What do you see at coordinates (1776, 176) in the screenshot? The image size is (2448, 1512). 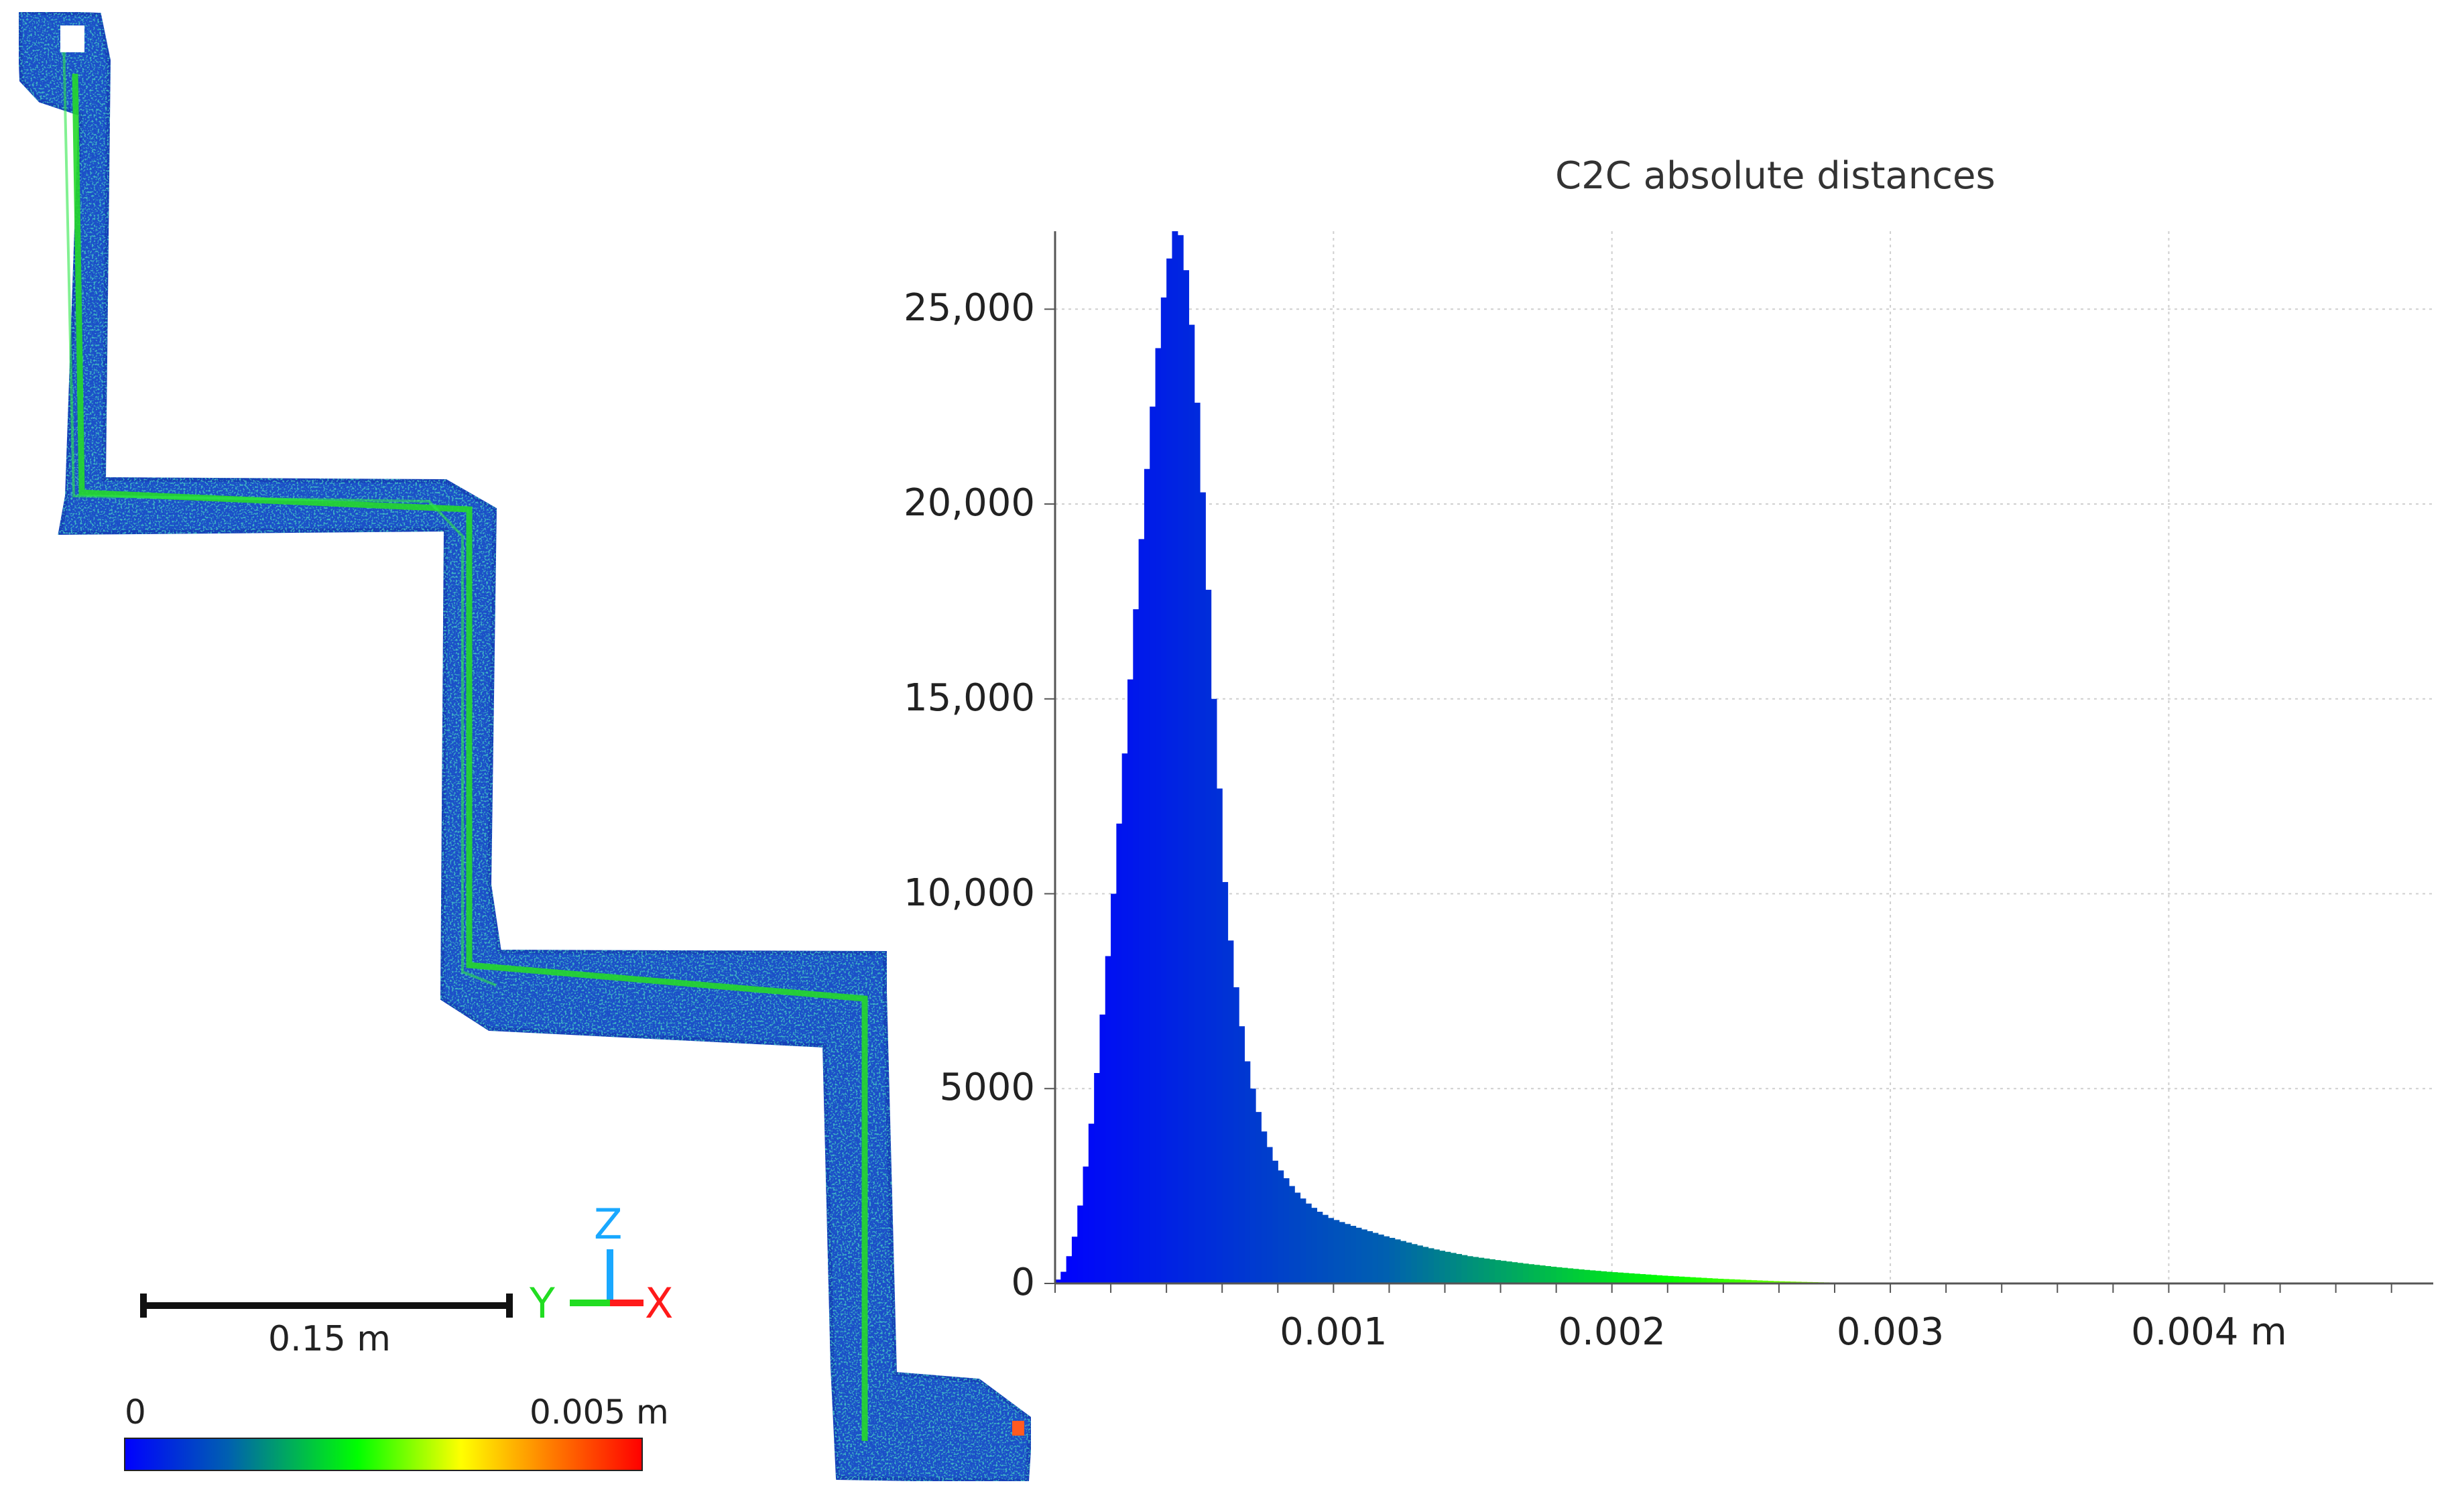 I see `histogram-title: C2C absolute distances` at bounding box center [1776, 176].